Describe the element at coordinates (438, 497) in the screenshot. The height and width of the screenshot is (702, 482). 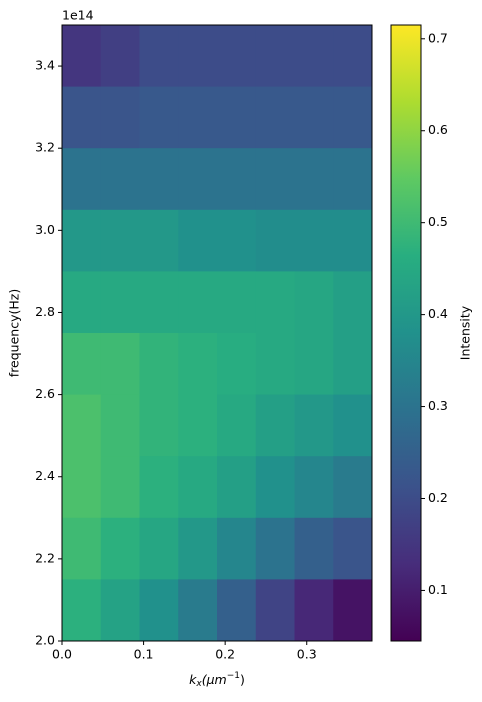
I see `colorbar-tick-label: 0.2` at that location.